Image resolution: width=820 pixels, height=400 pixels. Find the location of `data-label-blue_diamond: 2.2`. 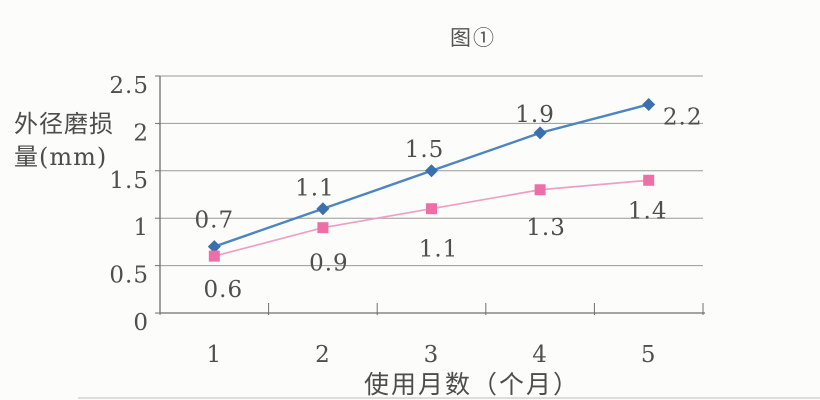

data-label-blue_diamond: 2.2 is located at coordinates (683, 117).